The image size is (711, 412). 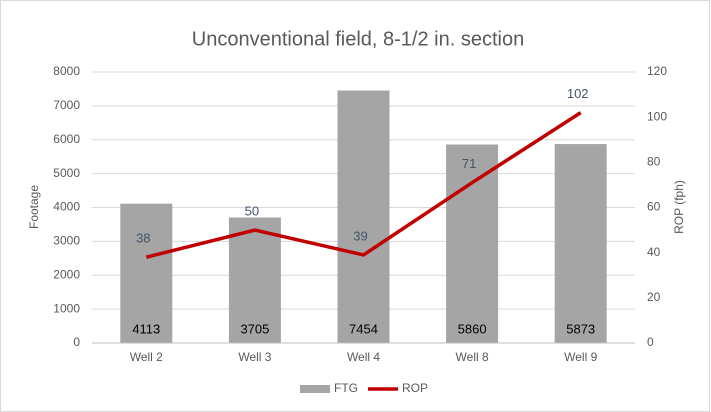 I want to click on data-label: 7454, so click(x=363, y=328).